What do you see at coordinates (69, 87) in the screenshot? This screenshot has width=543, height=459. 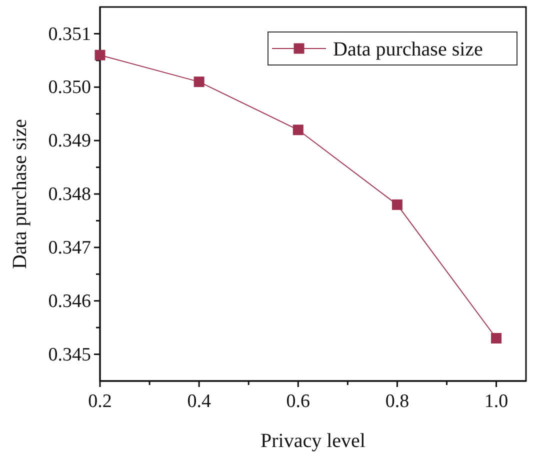 I see `y-tick-label: 0.350` at bounding box center [69, 87].